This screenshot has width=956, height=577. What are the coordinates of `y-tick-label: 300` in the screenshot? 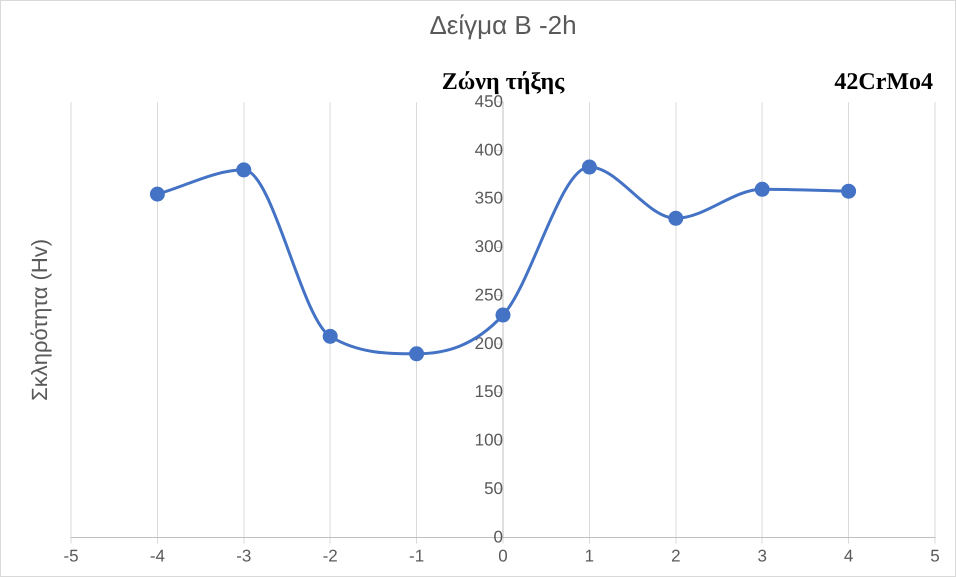 It's located at (488, 246).